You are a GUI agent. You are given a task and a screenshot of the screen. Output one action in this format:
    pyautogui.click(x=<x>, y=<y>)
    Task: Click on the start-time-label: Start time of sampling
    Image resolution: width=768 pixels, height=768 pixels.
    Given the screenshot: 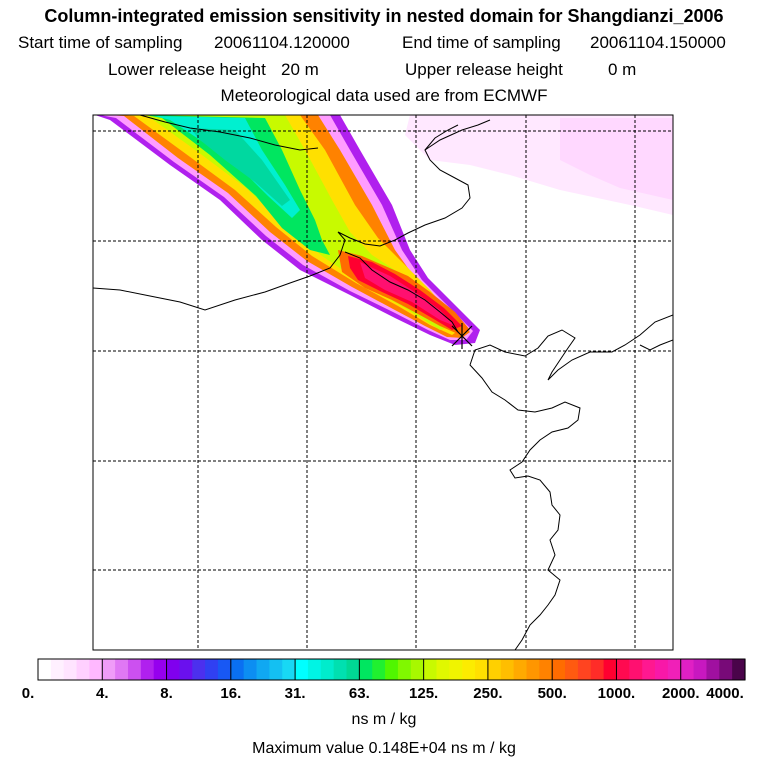 What is the action you would take?
    pyautogui.click(x=100, y=42)
    